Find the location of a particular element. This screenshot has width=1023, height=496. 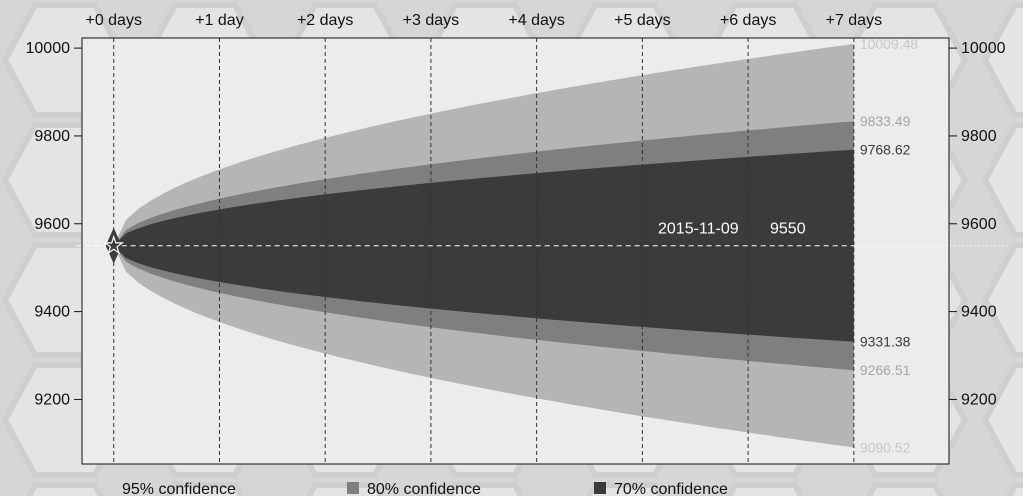

center-annotation: 2015-11-09 9550 is located at coordinates (732, 229).